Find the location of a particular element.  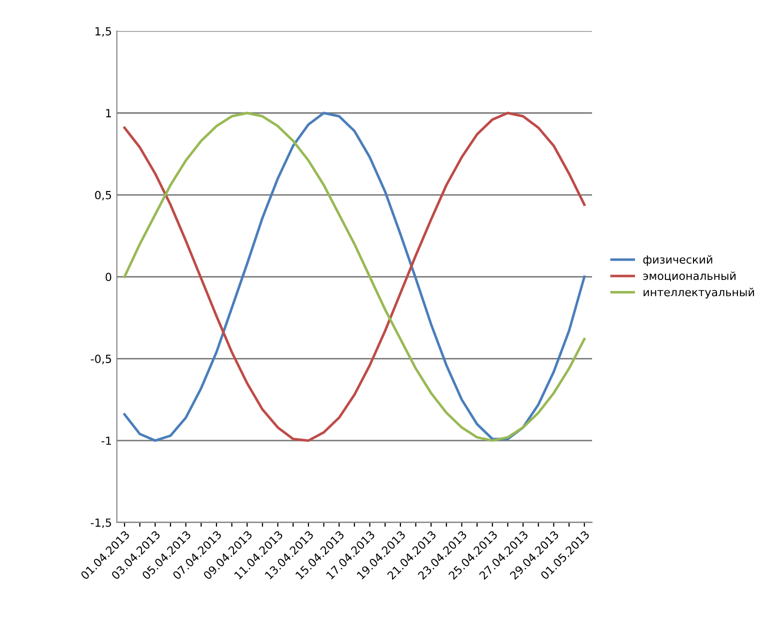

y-tick-label: -1 is located at coordinates (106, 440).